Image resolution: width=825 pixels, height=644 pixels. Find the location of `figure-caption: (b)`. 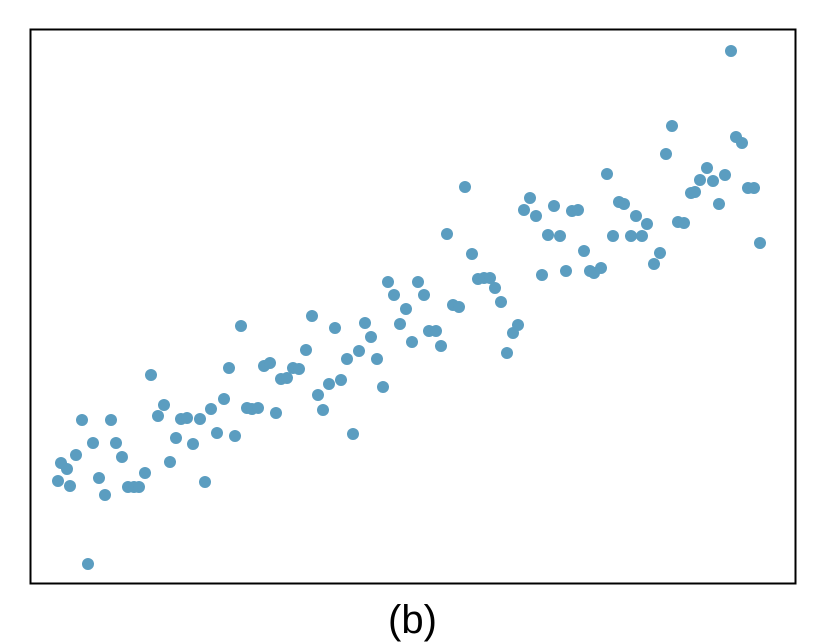

figure-caption: (b) is located at coordinates (412, 620).